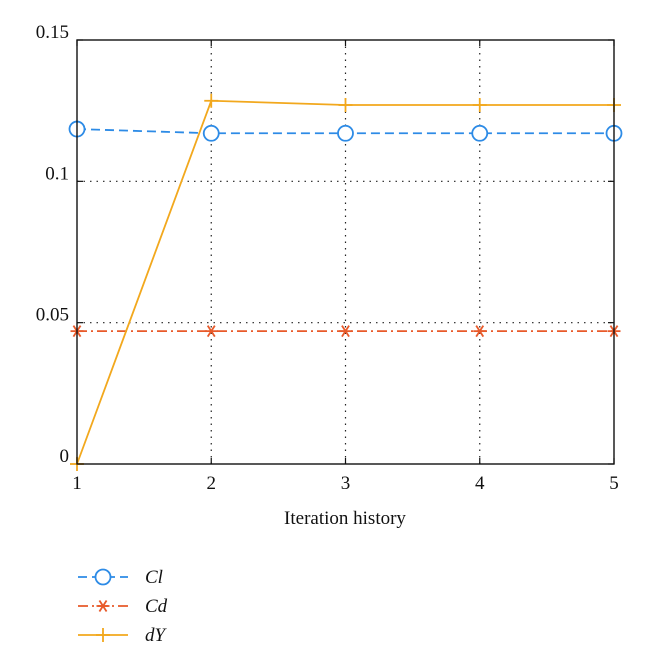 This screenshot has width=654, height=660. Describe the element at coordinates (57, 173) in the screenshot. I see `y-tick-label: 0.1` at that location.